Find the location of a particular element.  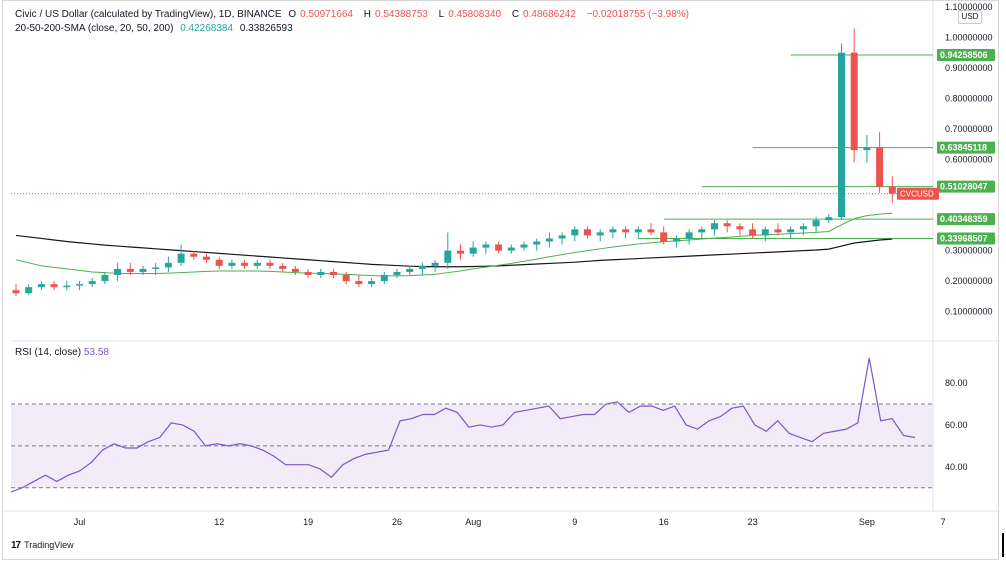

price-tick-label: 1.10000000 is located at coordinates (969, 7).